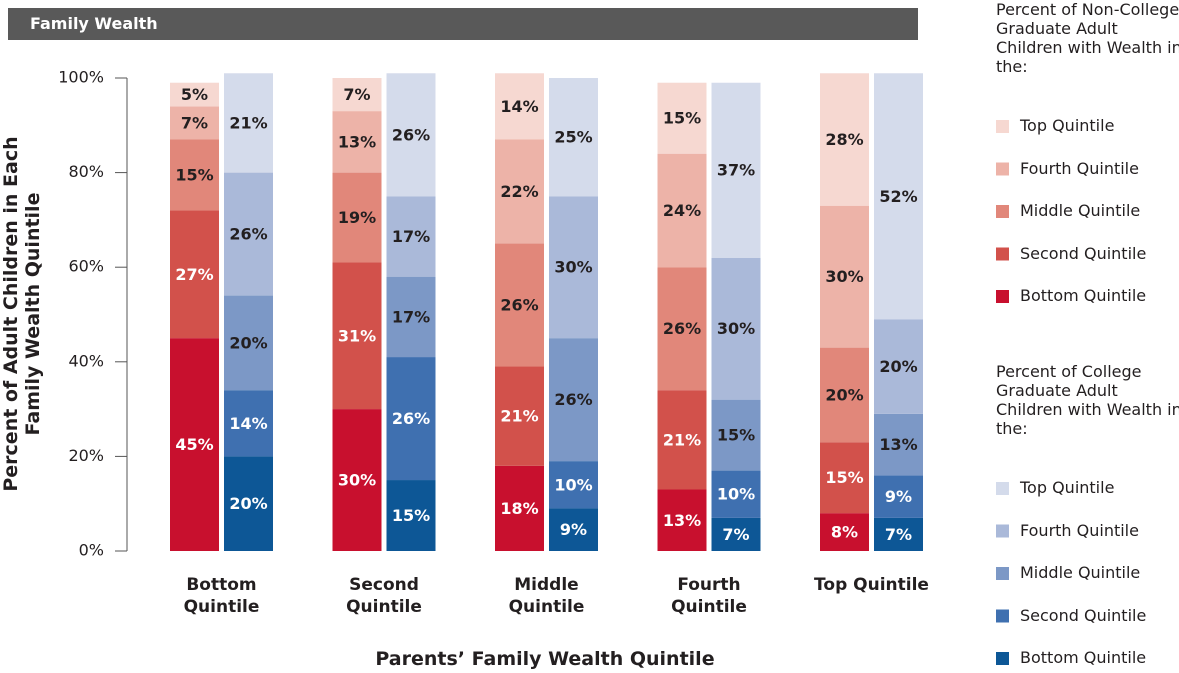 The image size is (1179, 673). I want to click on y-tick-label: 60%, so click(86, 266).